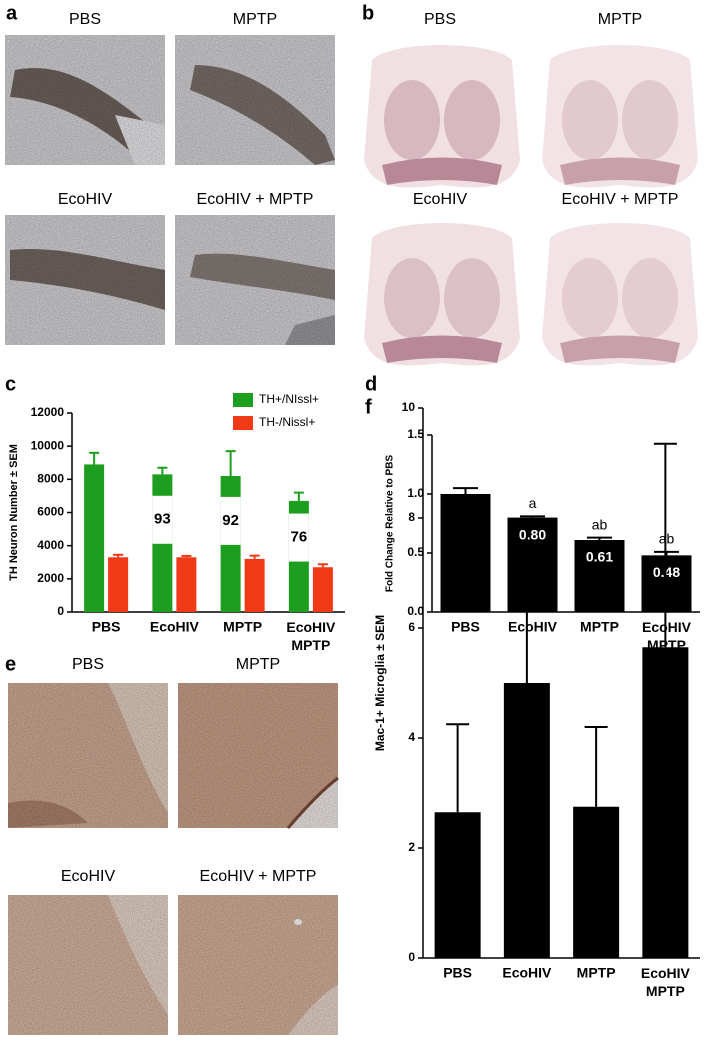 Image resolution: width=716 pixels, height=1055 pixels. Describe the element at coordinates (368, 407) in the screenshot. I see `panel-letter: f` at that location.